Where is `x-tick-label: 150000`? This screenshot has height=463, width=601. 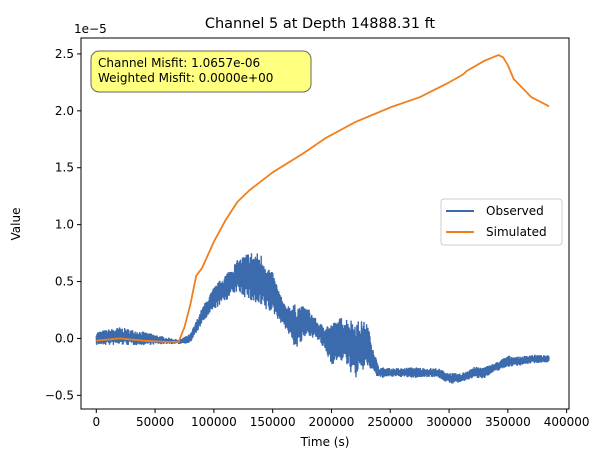 x-tick-label: 150000 is located at coordinates (273, 422).